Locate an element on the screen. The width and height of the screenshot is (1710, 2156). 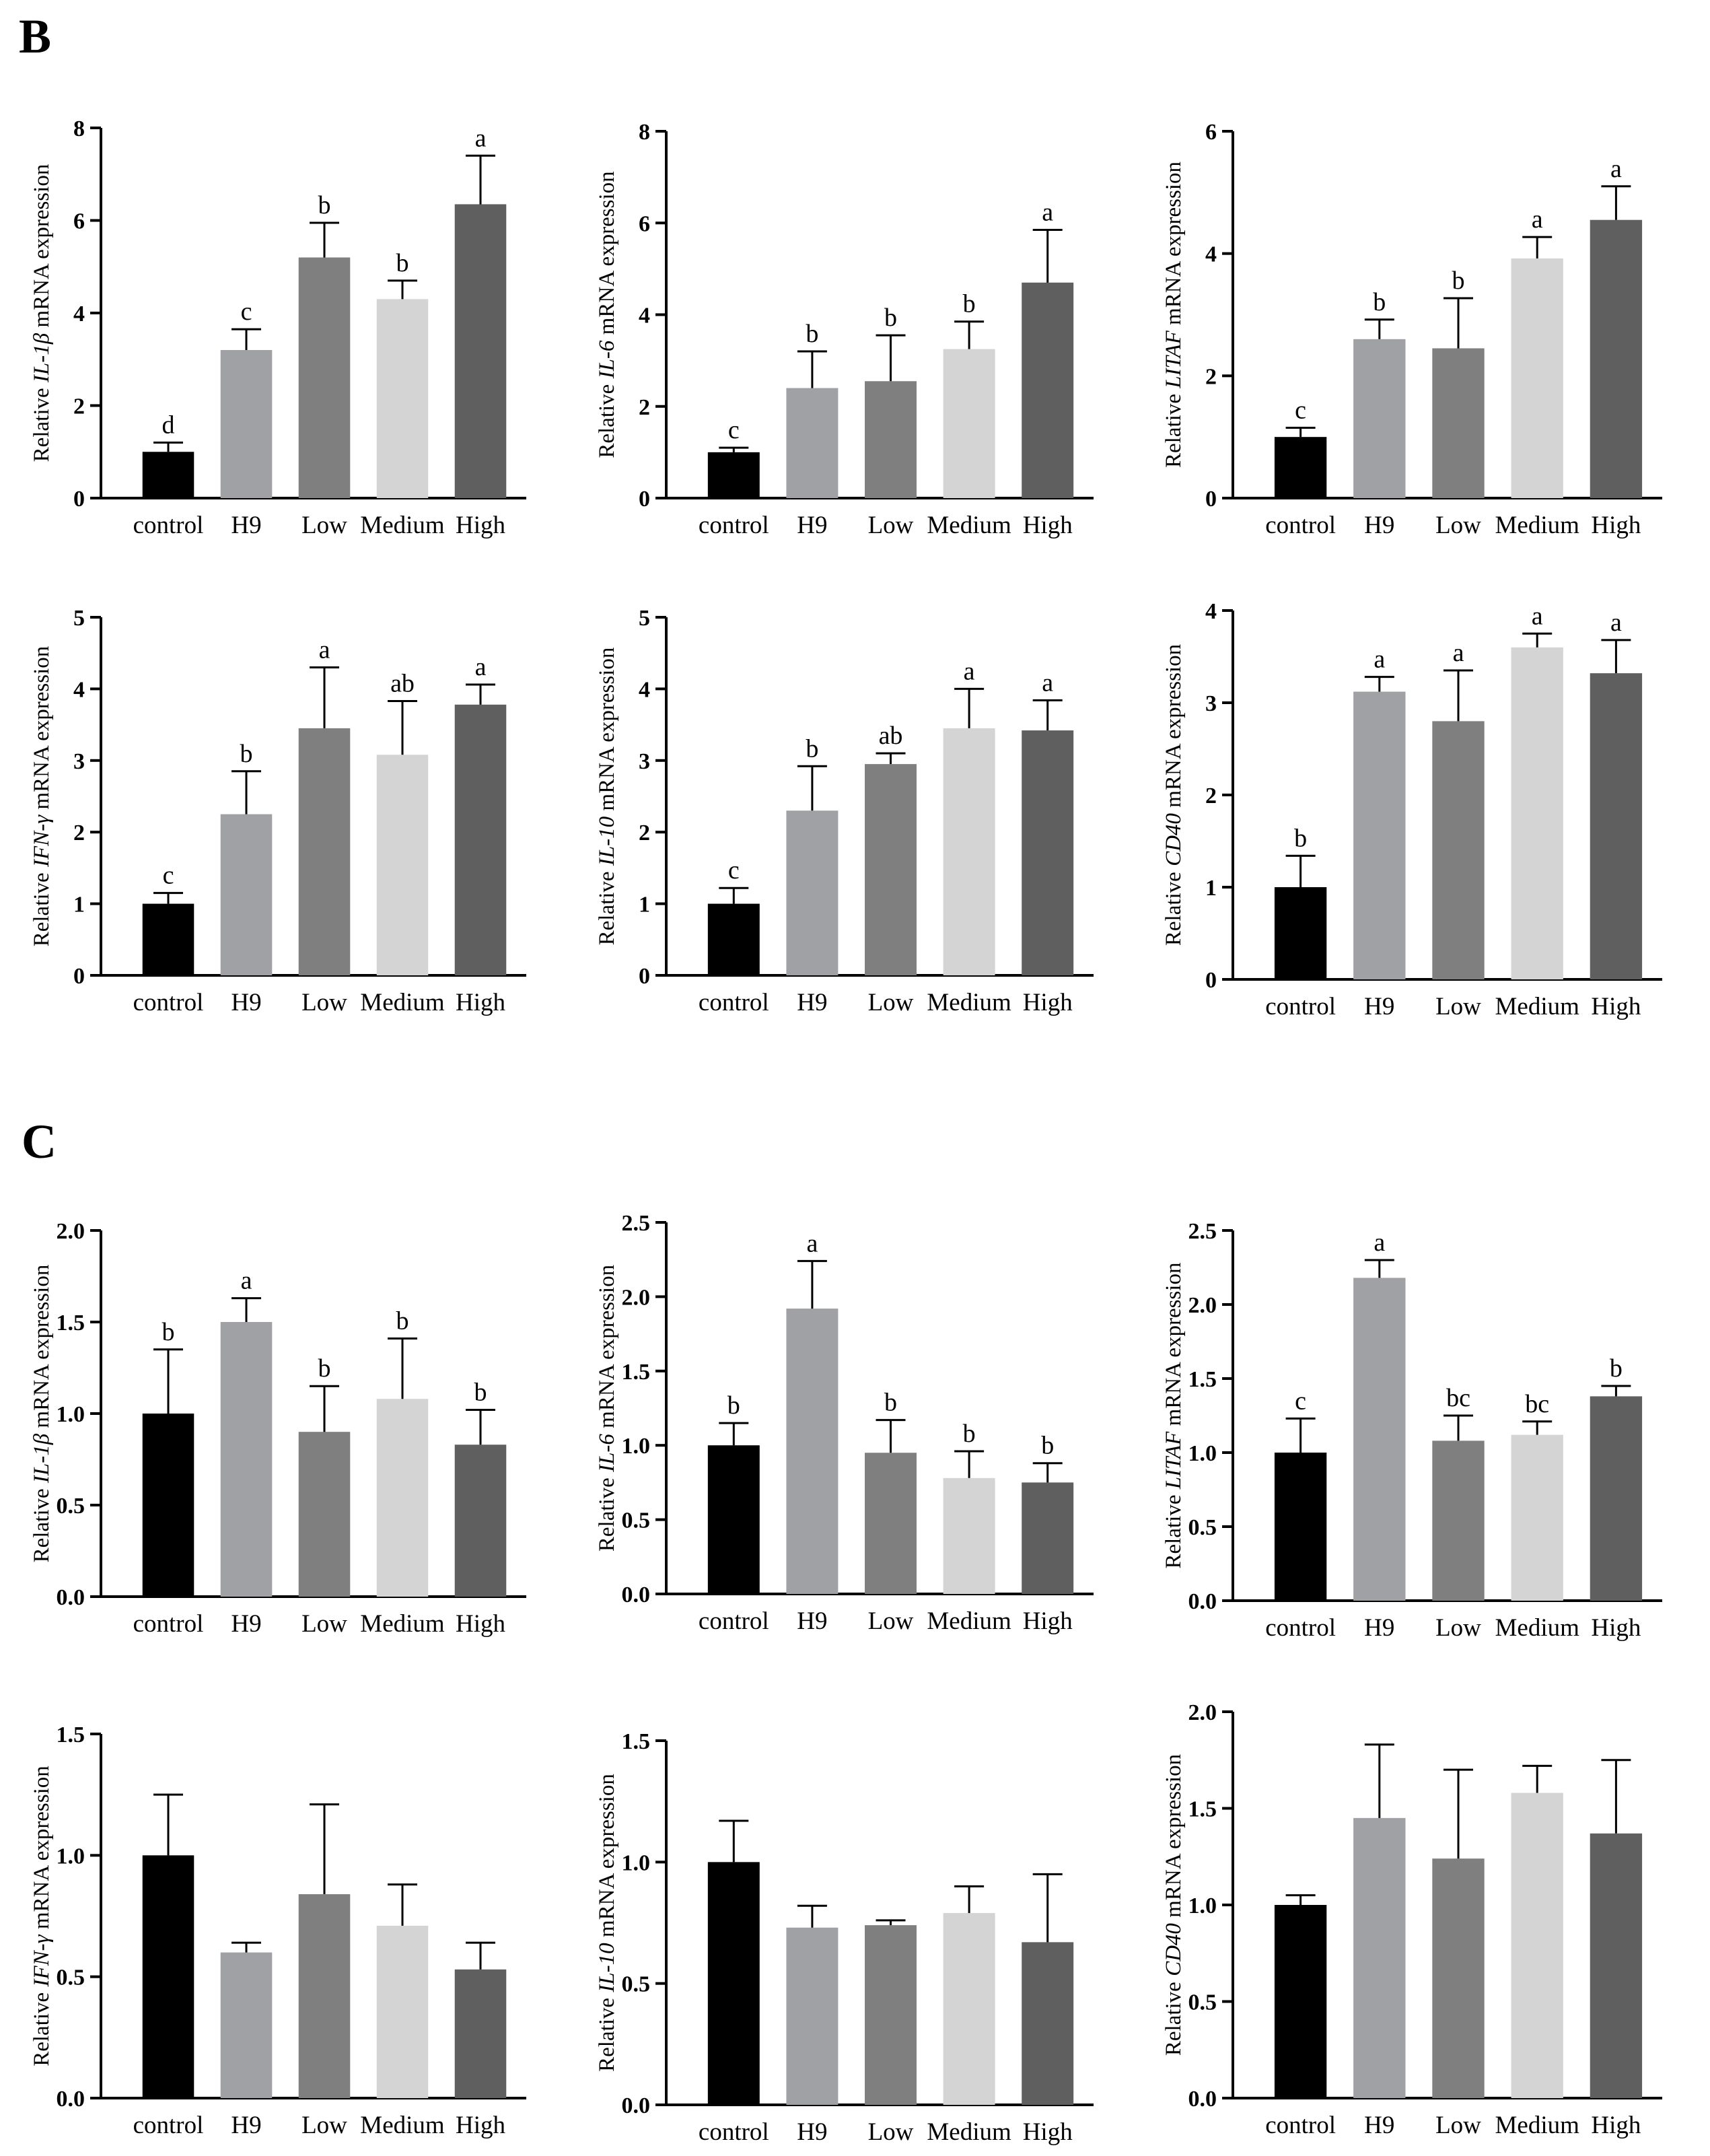
y-tick-label: 3 is located at coordinates (644, 761).